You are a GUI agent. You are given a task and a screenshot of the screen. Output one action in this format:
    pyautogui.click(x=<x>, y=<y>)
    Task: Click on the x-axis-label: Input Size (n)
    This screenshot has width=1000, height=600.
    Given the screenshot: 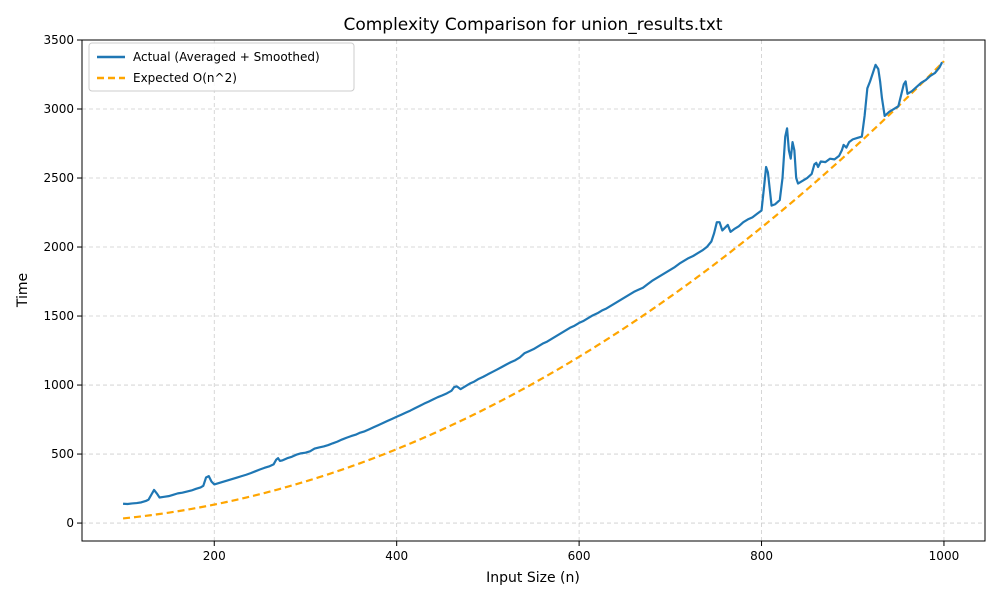 What is the action you would take?
    pyautogui.click(x=533, y=578)
    